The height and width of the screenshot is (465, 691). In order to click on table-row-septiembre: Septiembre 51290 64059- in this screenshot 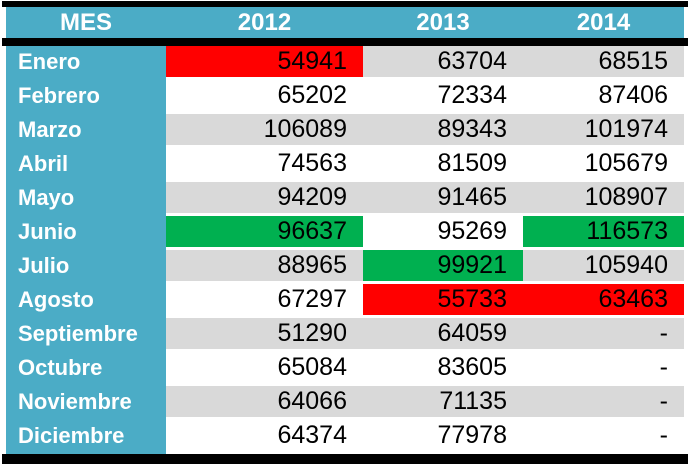, I will do `click(345, 335)`.